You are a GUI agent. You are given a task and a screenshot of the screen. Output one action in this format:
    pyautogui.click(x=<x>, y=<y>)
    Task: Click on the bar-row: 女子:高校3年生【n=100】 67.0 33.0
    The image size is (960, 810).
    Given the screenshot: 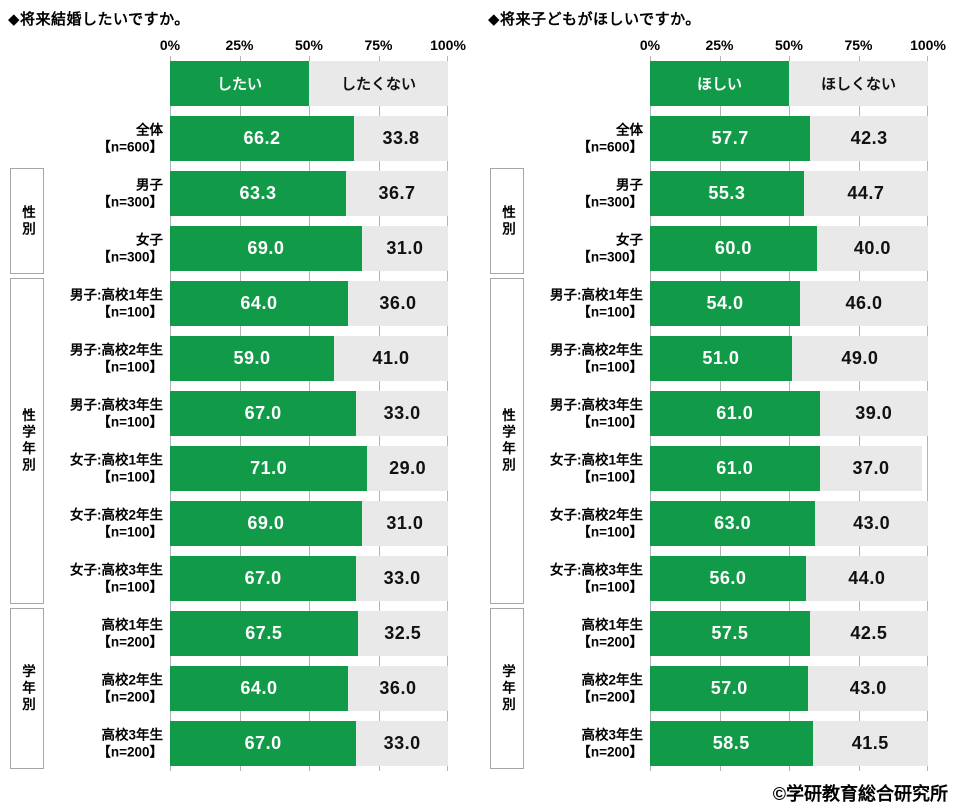 What is the action you would take?
    pyautogui.click(x=259, y=578)
    